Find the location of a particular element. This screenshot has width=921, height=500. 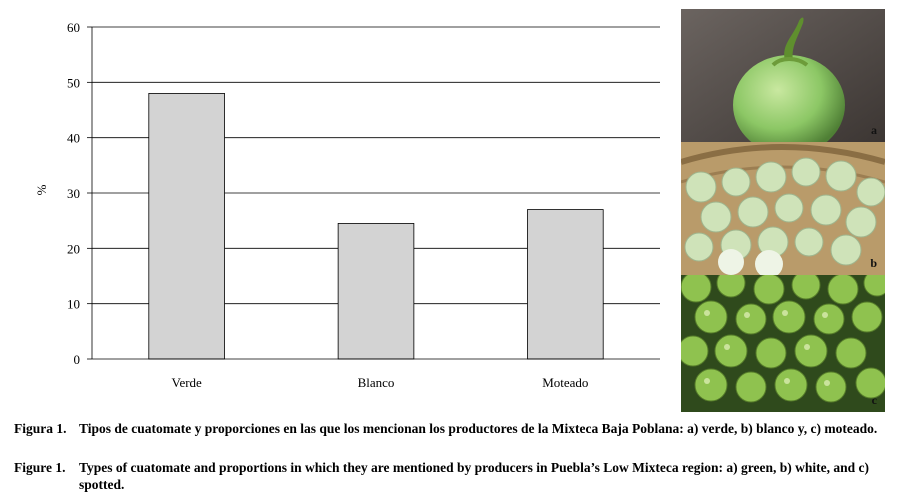

y-tick-label: 20 is located at coordinates (73, 248).